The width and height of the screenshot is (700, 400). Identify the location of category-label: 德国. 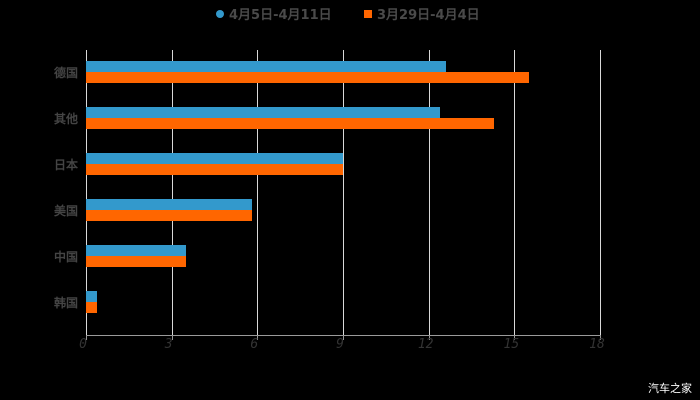
(65, 73).